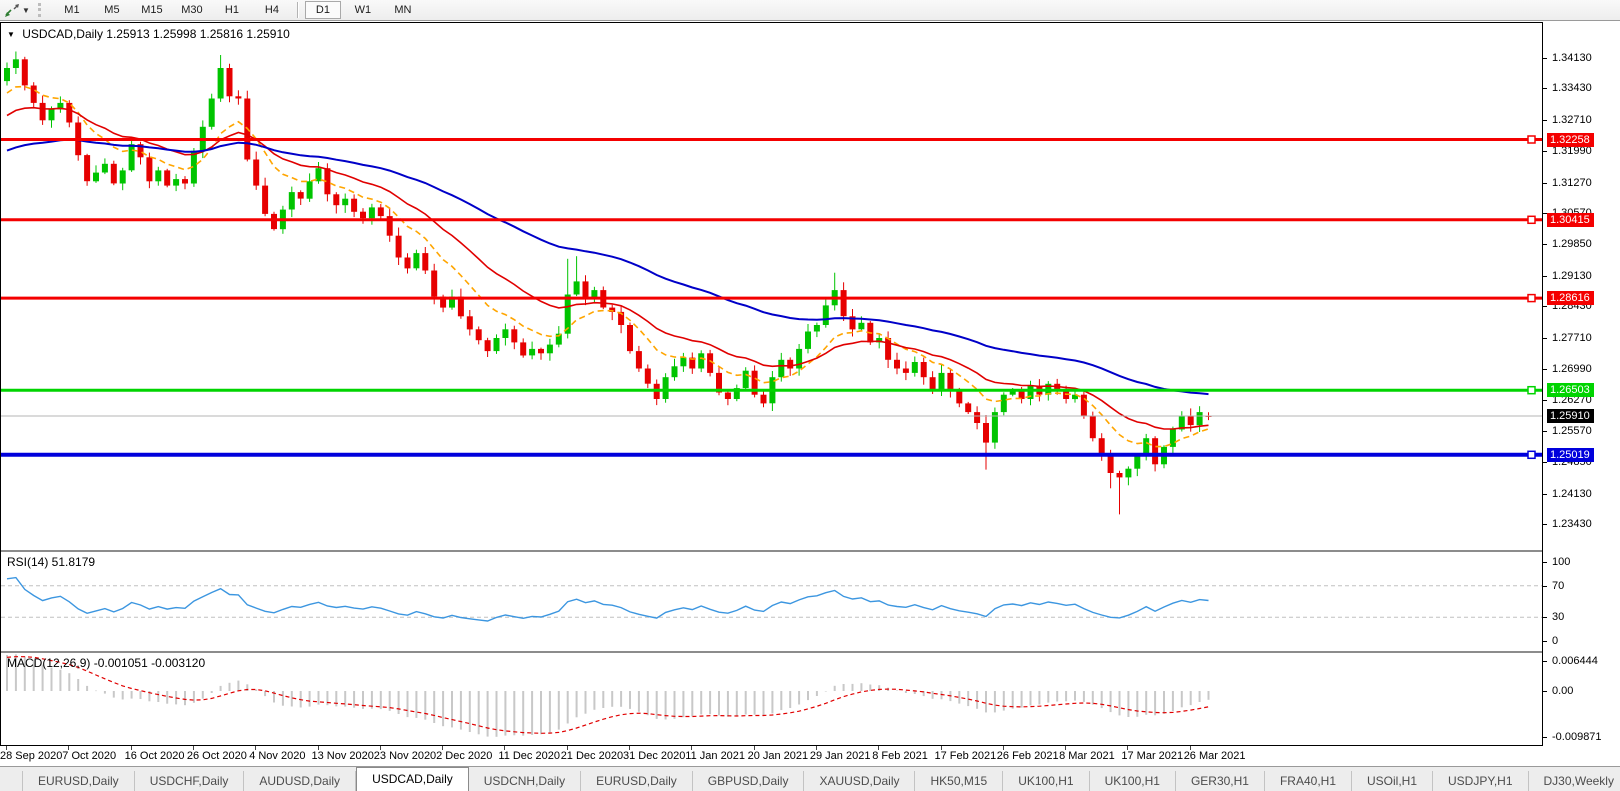 The height and width of the screenshot is (791, 1620). Describe the element at coordinates (363, 10) in the screenshot. I see `timeframe-button-w1: W1` at that location.